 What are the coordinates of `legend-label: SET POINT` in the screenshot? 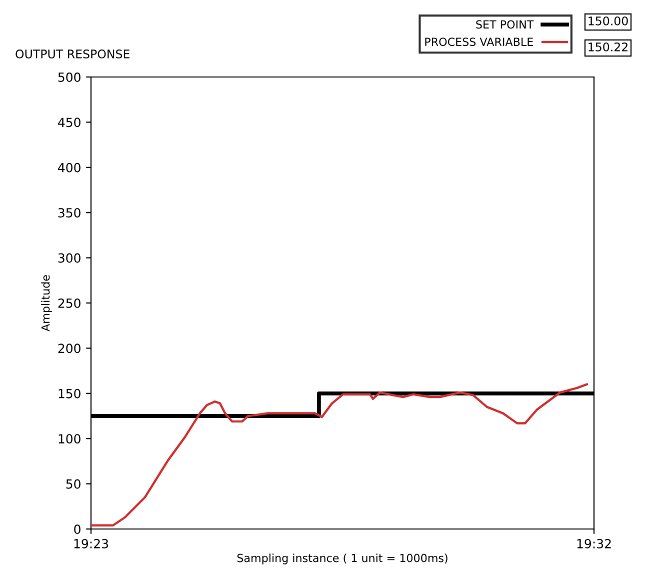 It's located at (505, 24).